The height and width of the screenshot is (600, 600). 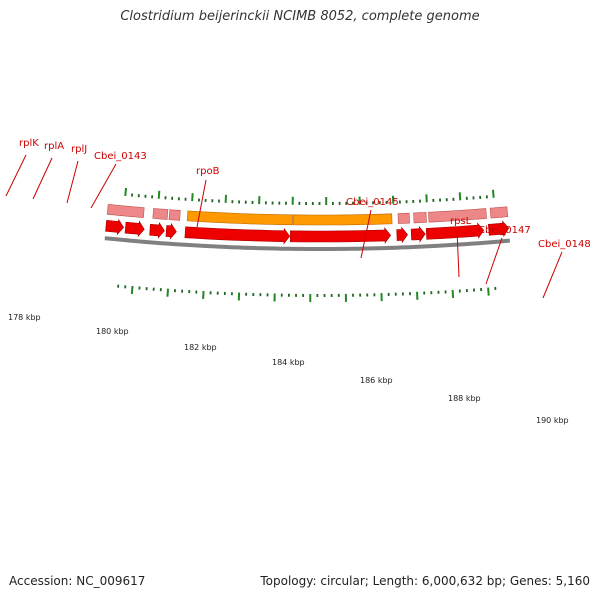 I want to click on backbone-line, so click(x=307, y=243).